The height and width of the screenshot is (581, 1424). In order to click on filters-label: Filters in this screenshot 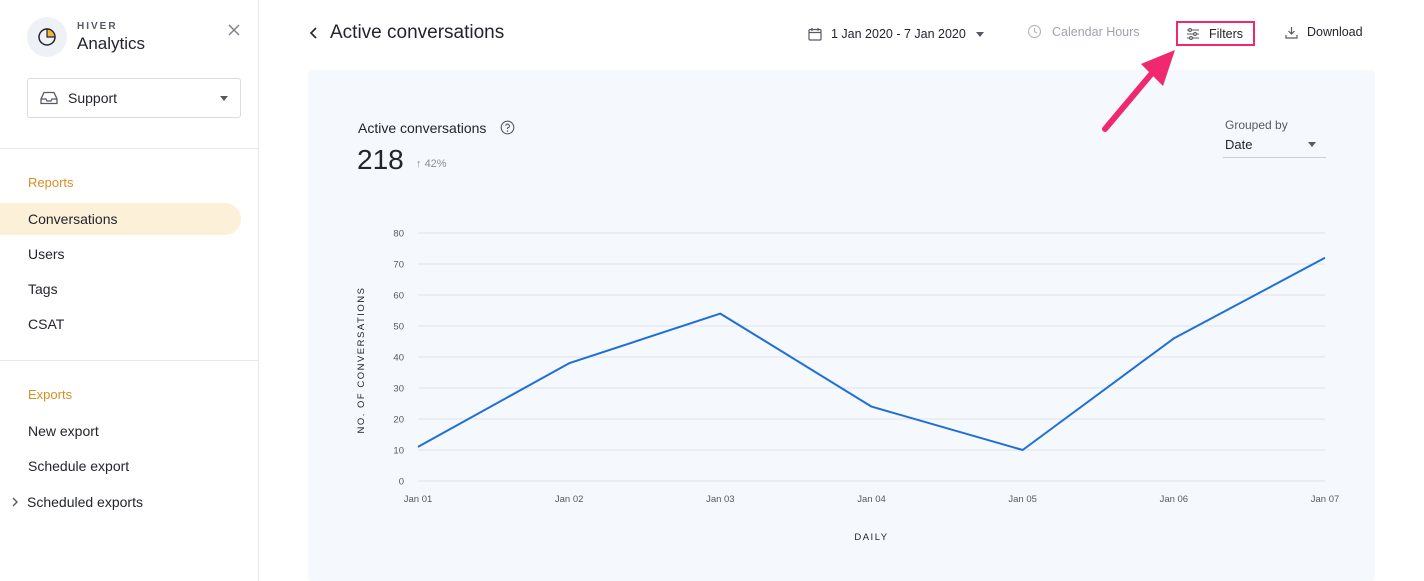, I will do `click(1226, 33)`.